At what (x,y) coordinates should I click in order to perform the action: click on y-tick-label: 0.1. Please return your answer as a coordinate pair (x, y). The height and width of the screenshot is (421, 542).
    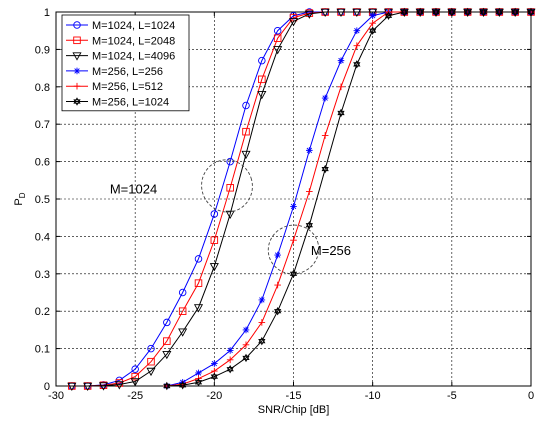
    Looking at the image, I should click on (42, 350).